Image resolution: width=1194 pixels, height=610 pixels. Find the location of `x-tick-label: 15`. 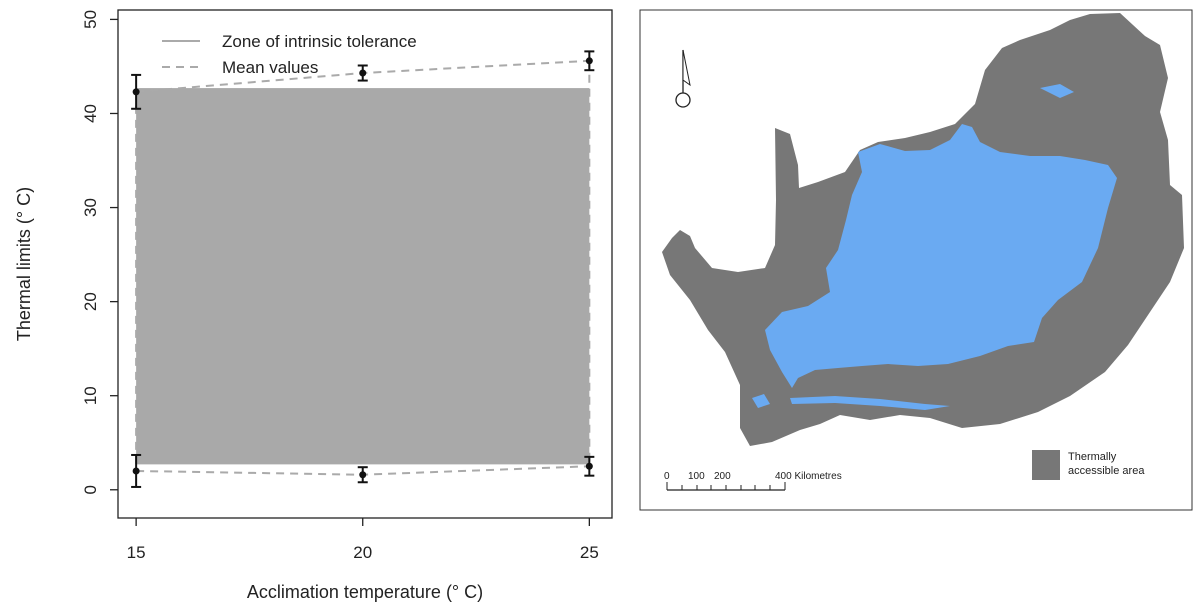

x-tick-label: 15 is located at coordinates (136, 552).